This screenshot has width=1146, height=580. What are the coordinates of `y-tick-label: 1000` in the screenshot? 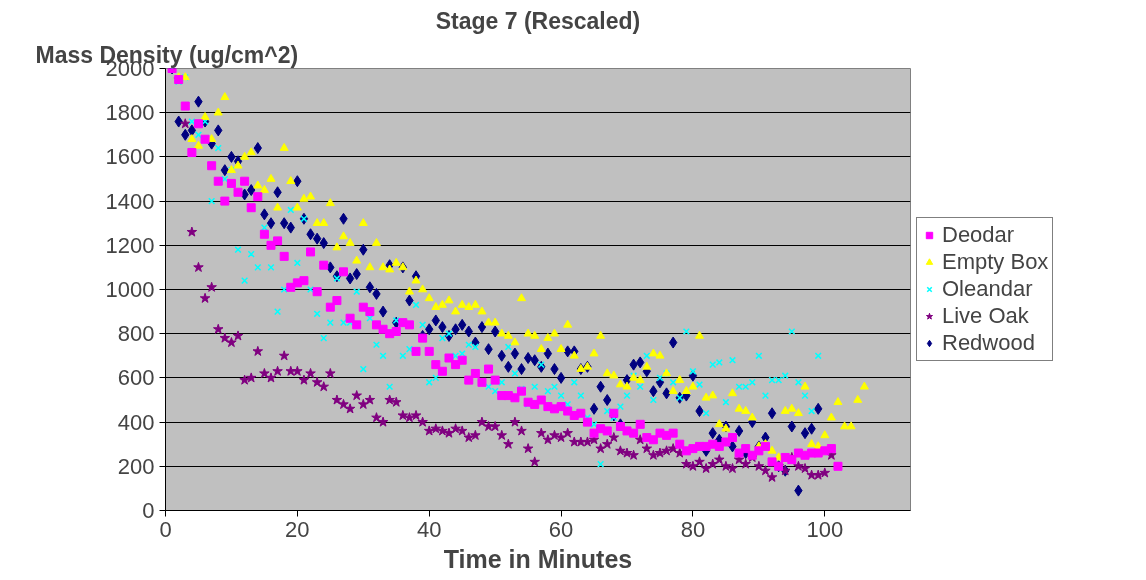 It's located at (130, 289).